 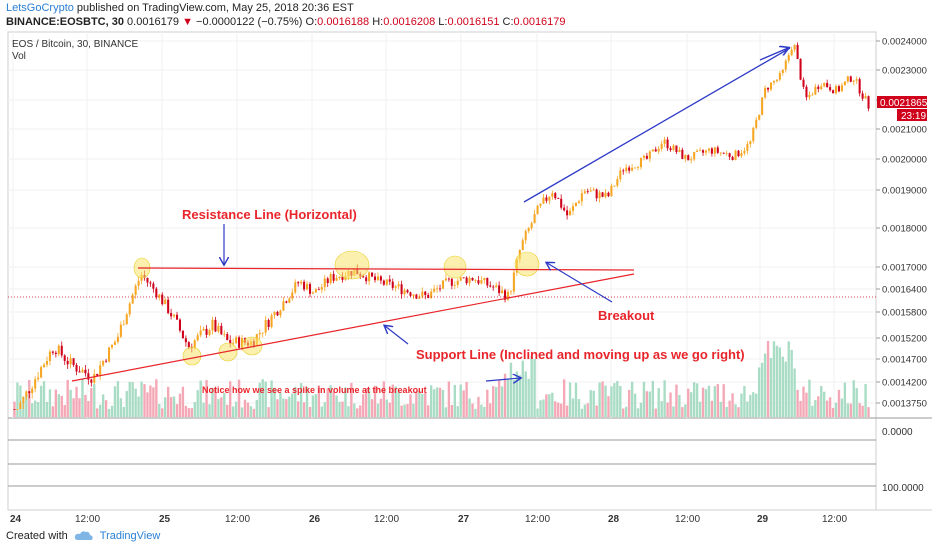 I want to click on price-change: −0.0000122 (−0.75%), so click(x=249, y=22).